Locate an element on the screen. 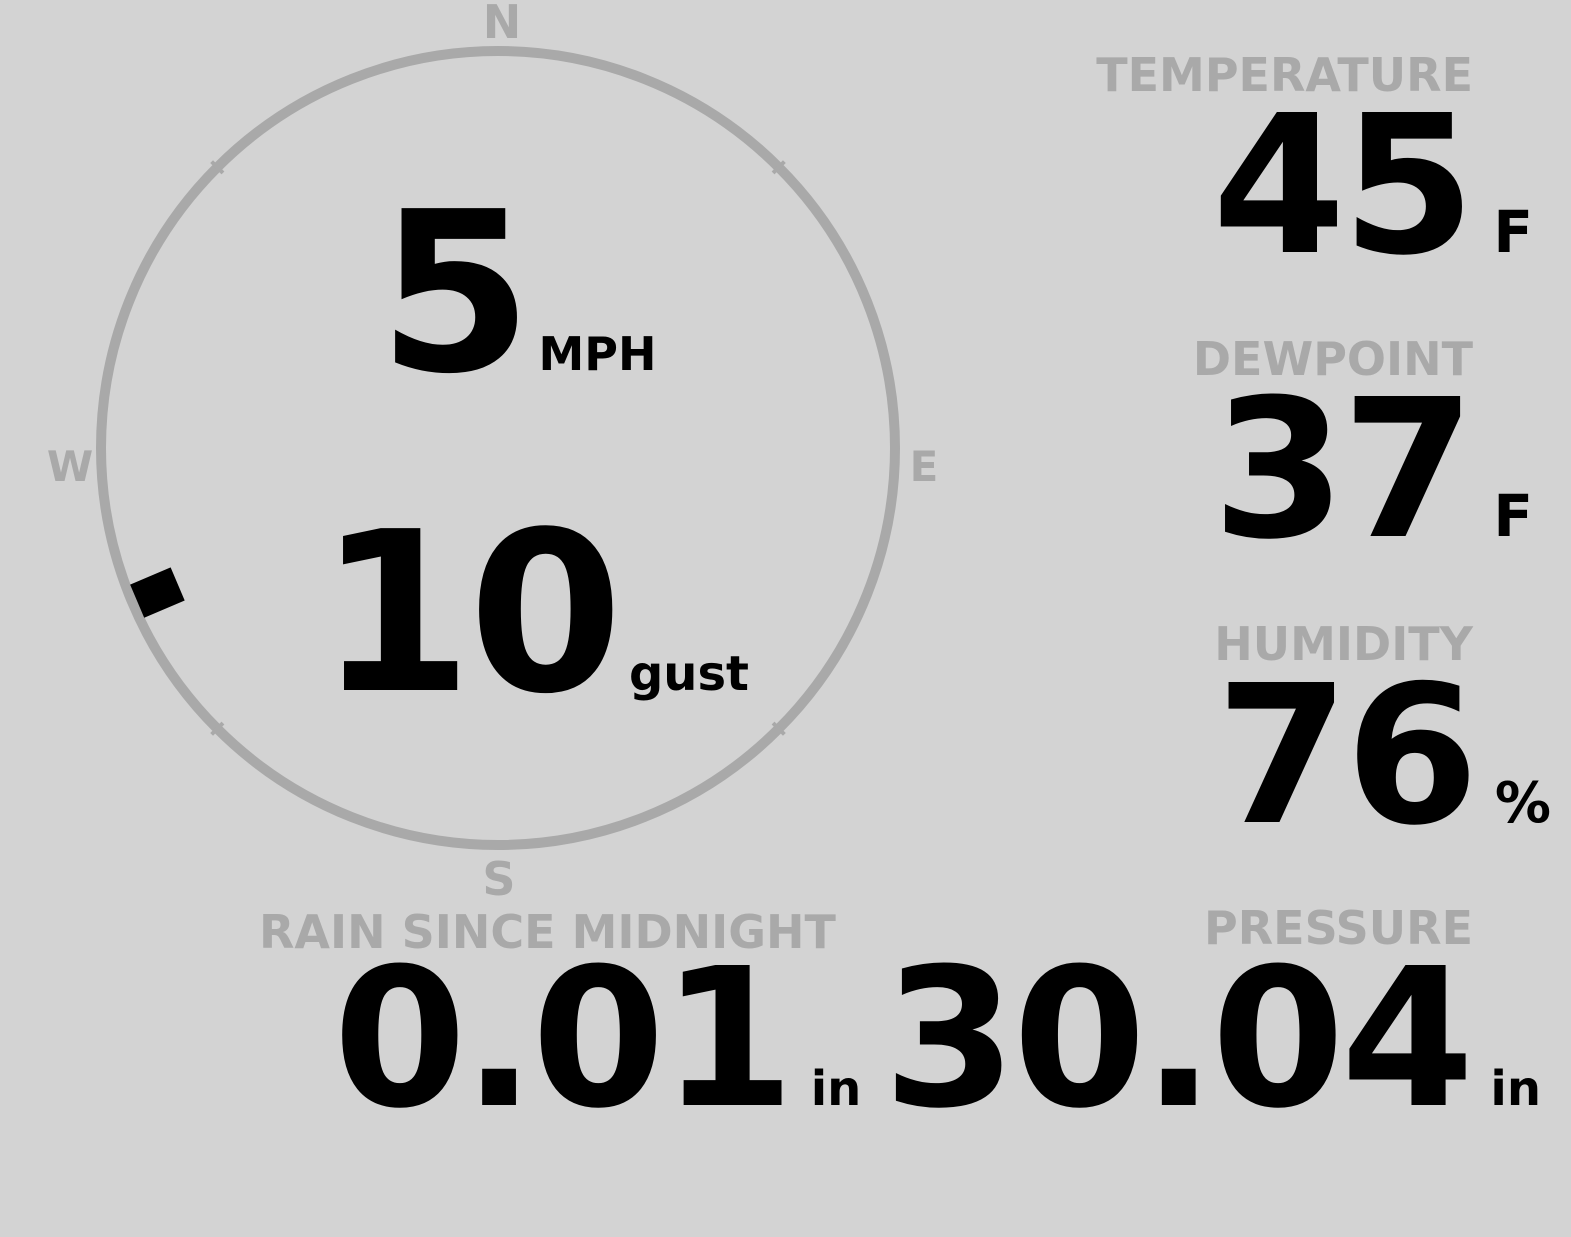  wind-speed-row: 5 MPH is located at coordinates (517, 294).